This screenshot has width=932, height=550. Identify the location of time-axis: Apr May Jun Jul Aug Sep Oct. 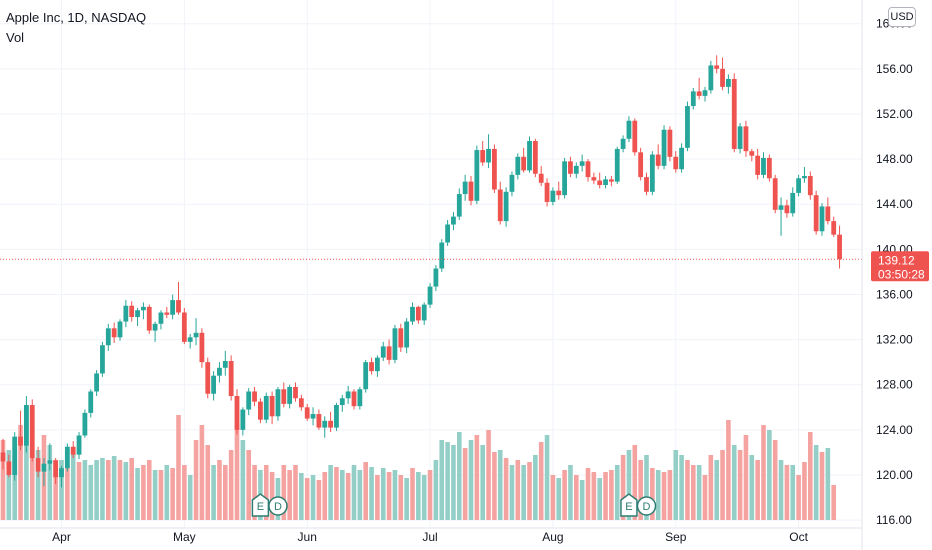
(431, 535).